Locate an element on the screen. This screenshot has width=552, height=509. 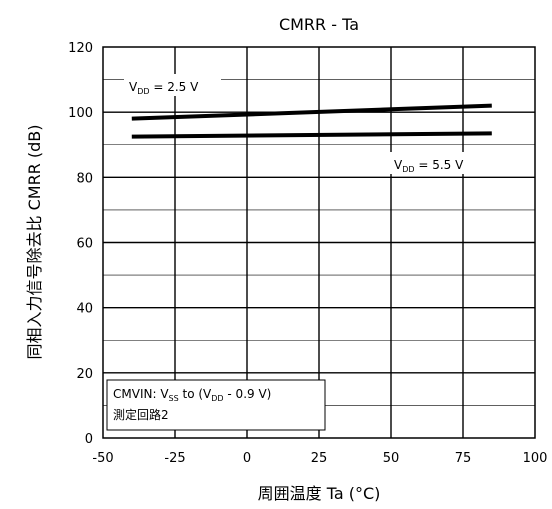
x-axis-label: 周囲温度 Ta (°C) is located at coordinates (319, 493).